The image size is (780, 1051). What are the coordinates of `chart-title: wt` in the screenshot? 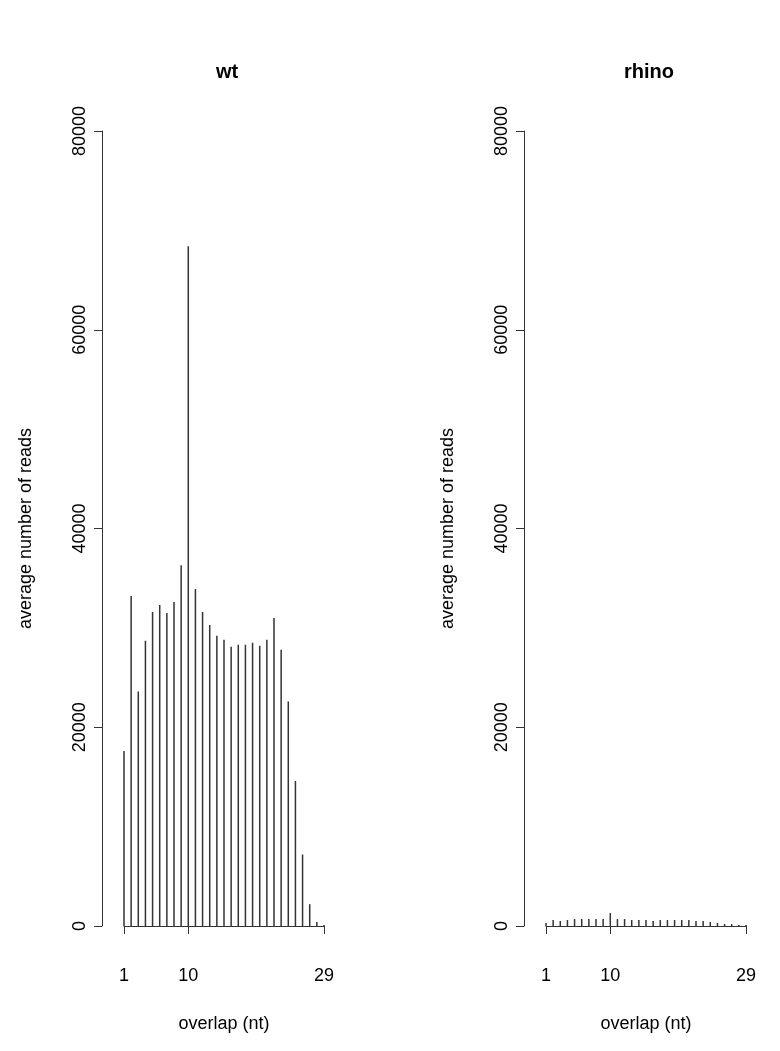 It's located at (226, 71).